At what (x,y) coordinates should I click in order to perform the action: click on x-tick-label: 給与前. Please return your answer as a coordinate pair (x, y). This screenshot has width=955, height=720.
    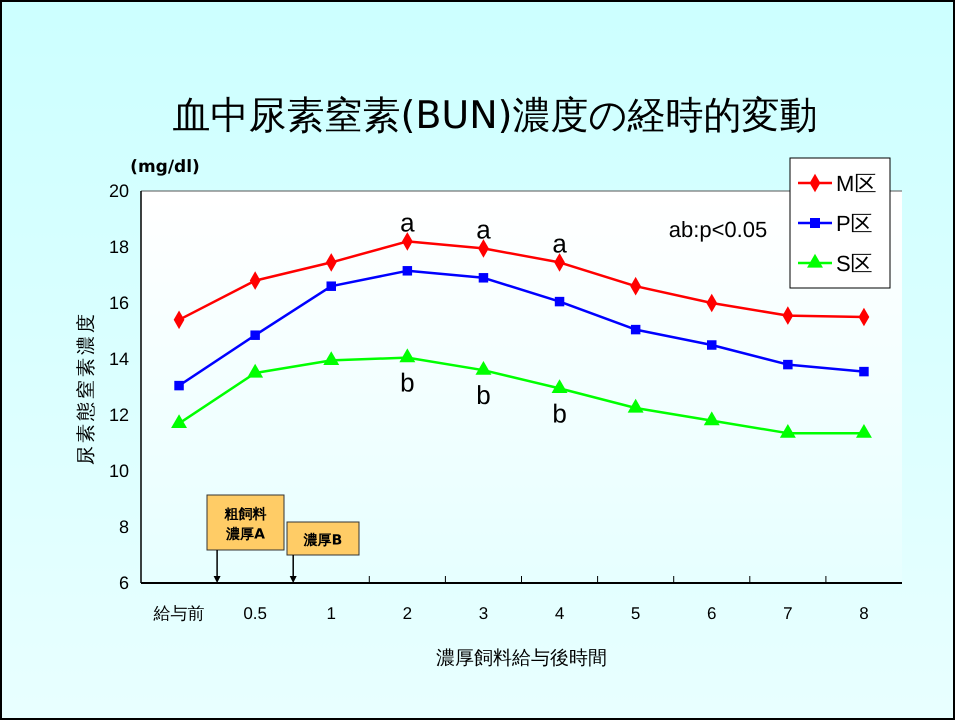
    Looking at the image, I should click on (178, 614).